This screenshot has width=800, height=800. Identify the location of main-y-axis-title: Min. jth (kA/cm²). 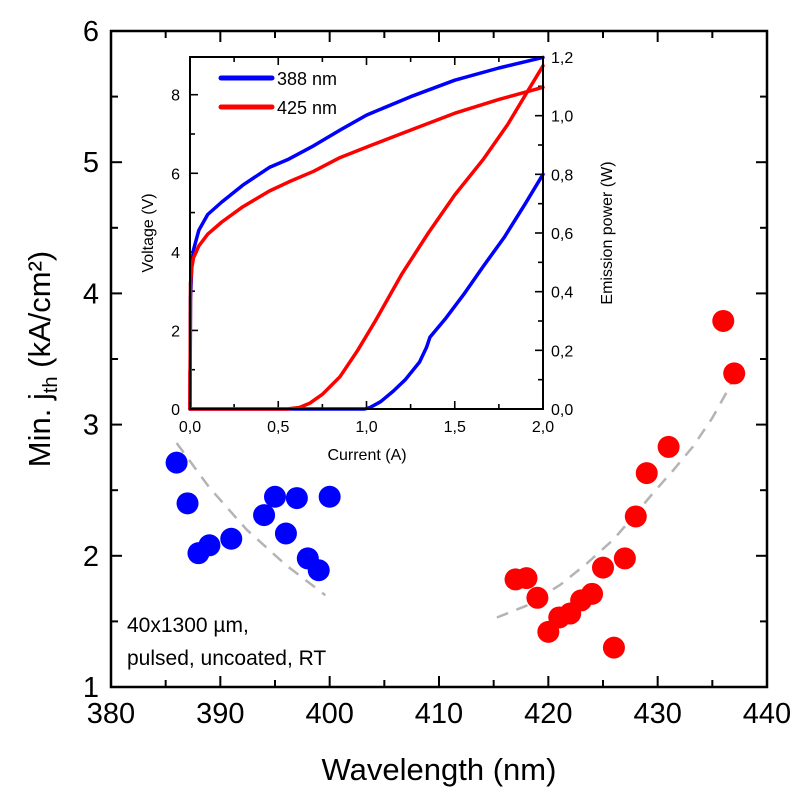
(42, 359).